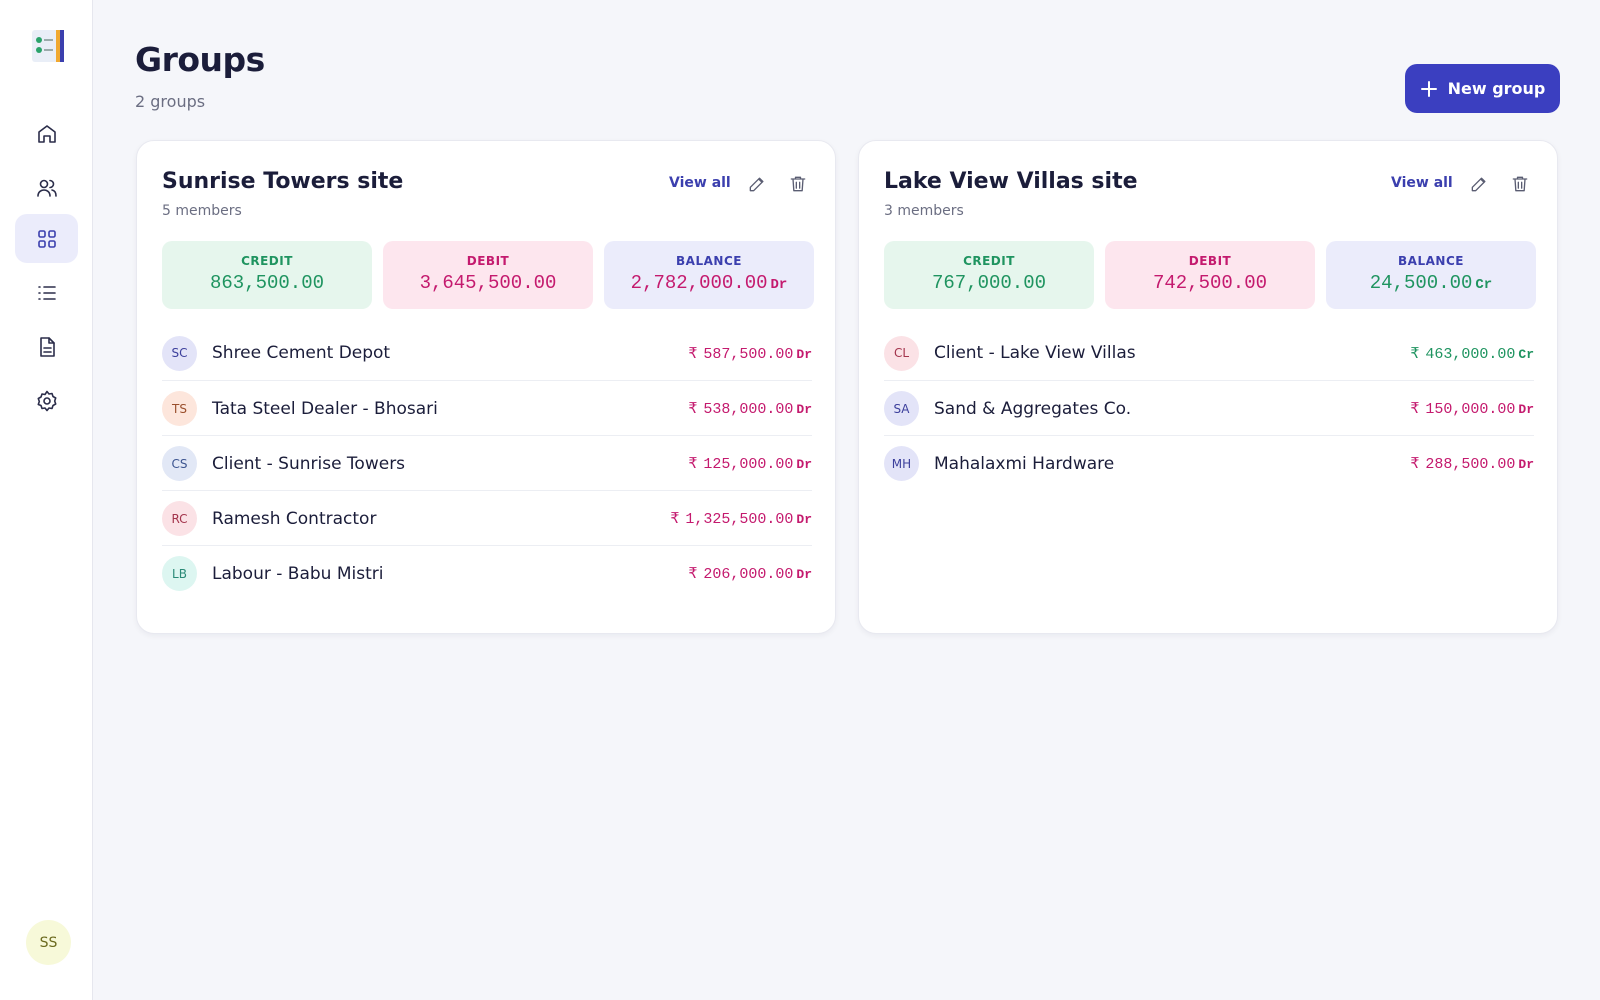 This screenshot has height=1000, width=1600. I want to click on member-balance: ₹150,000.00 Dr, so click(1472, 408).